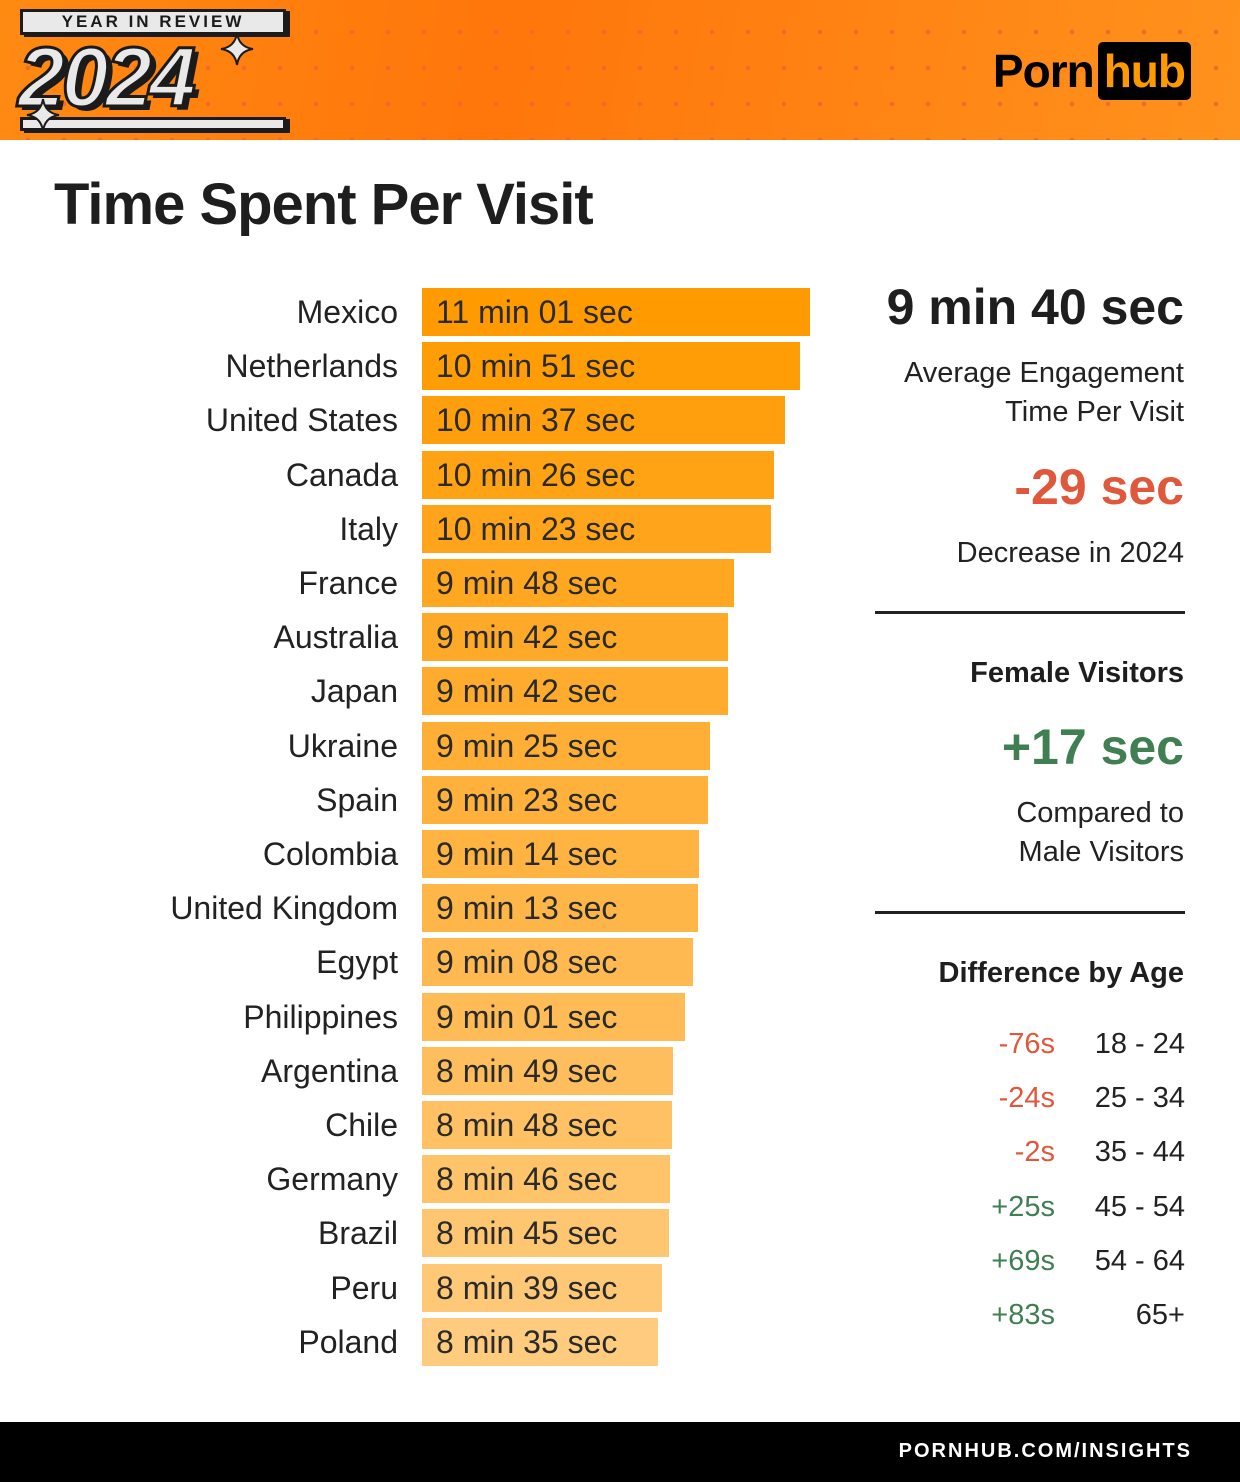  What do you see at coordinates (527, 1125) in the screenshot?
I see `bar-value-label: 8 min 48 sec` at bounding box center [527, 1125].